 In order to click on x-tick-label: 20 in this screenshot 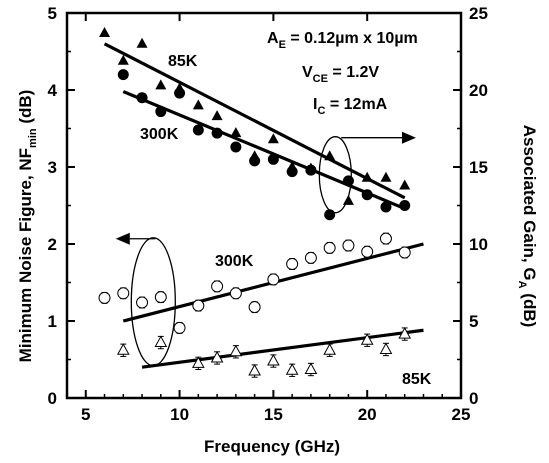, I will do `click(367, 414)`.